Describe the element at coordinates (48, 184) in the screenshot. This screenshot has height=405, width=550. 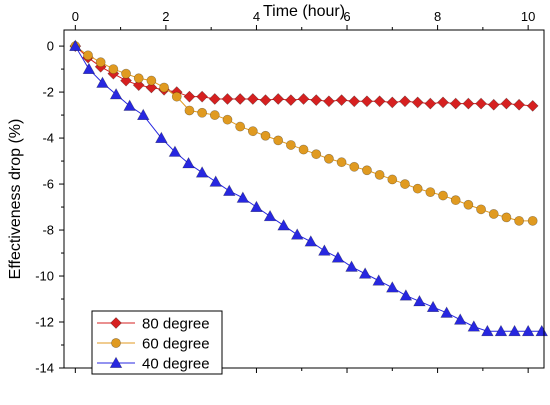
I see `y-tick-label: -6` at that location.